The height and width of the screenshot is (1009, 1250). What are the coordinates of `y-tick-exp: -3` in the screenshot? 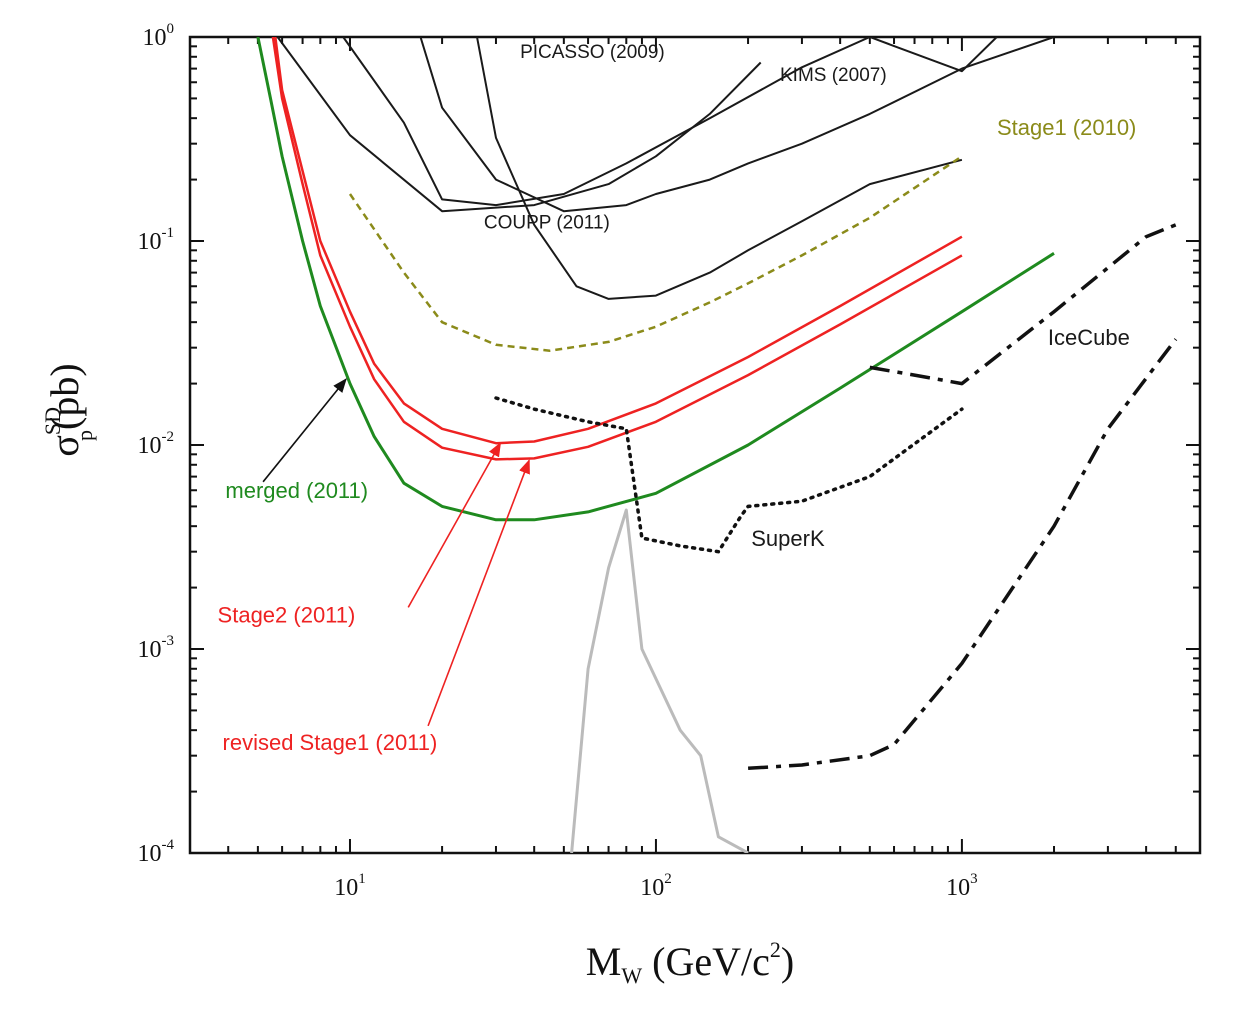 It's located at (168, 641).